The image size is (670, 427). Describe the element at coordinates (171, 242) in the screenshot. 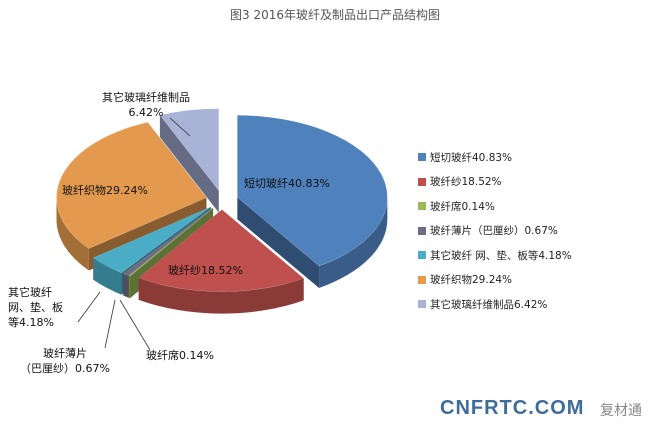

I see `slice-2-top` at that location.